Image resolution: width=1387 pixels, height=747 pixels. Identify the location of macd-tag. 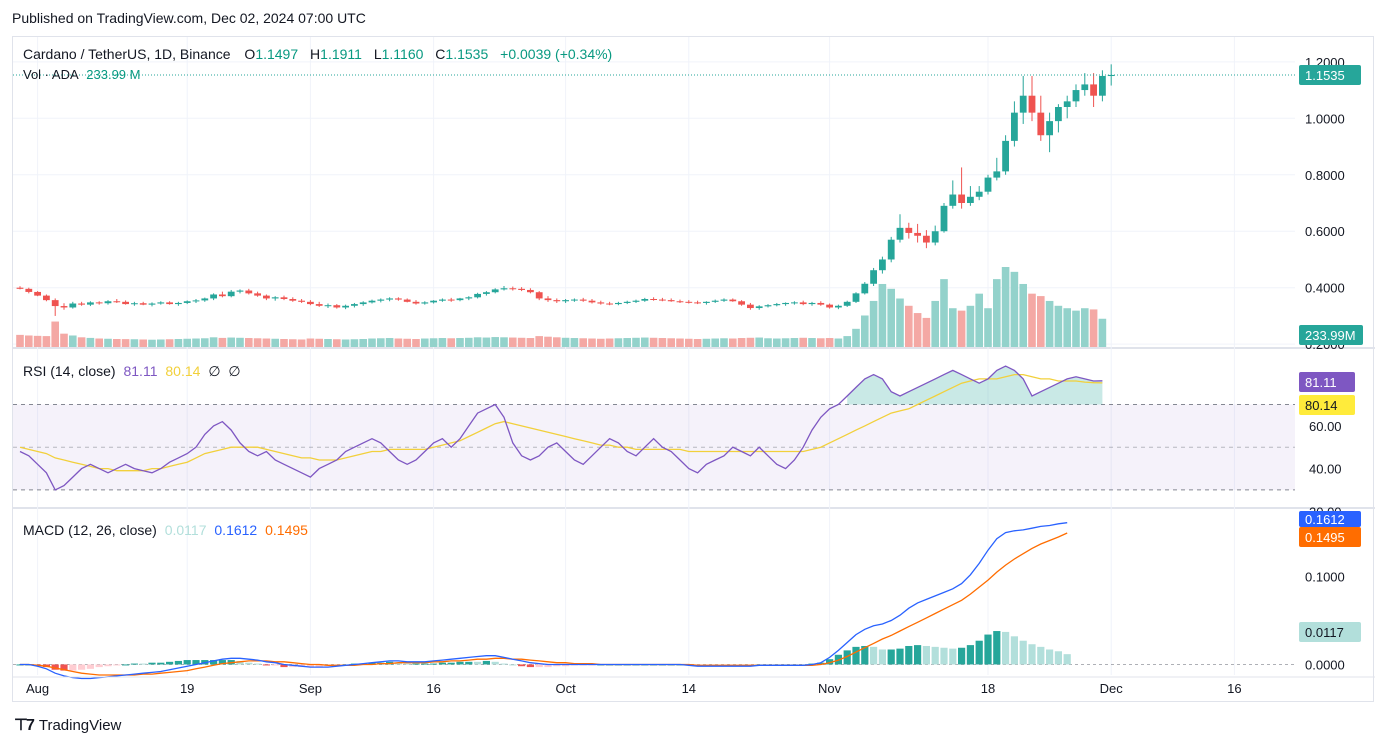
(1330, 519).